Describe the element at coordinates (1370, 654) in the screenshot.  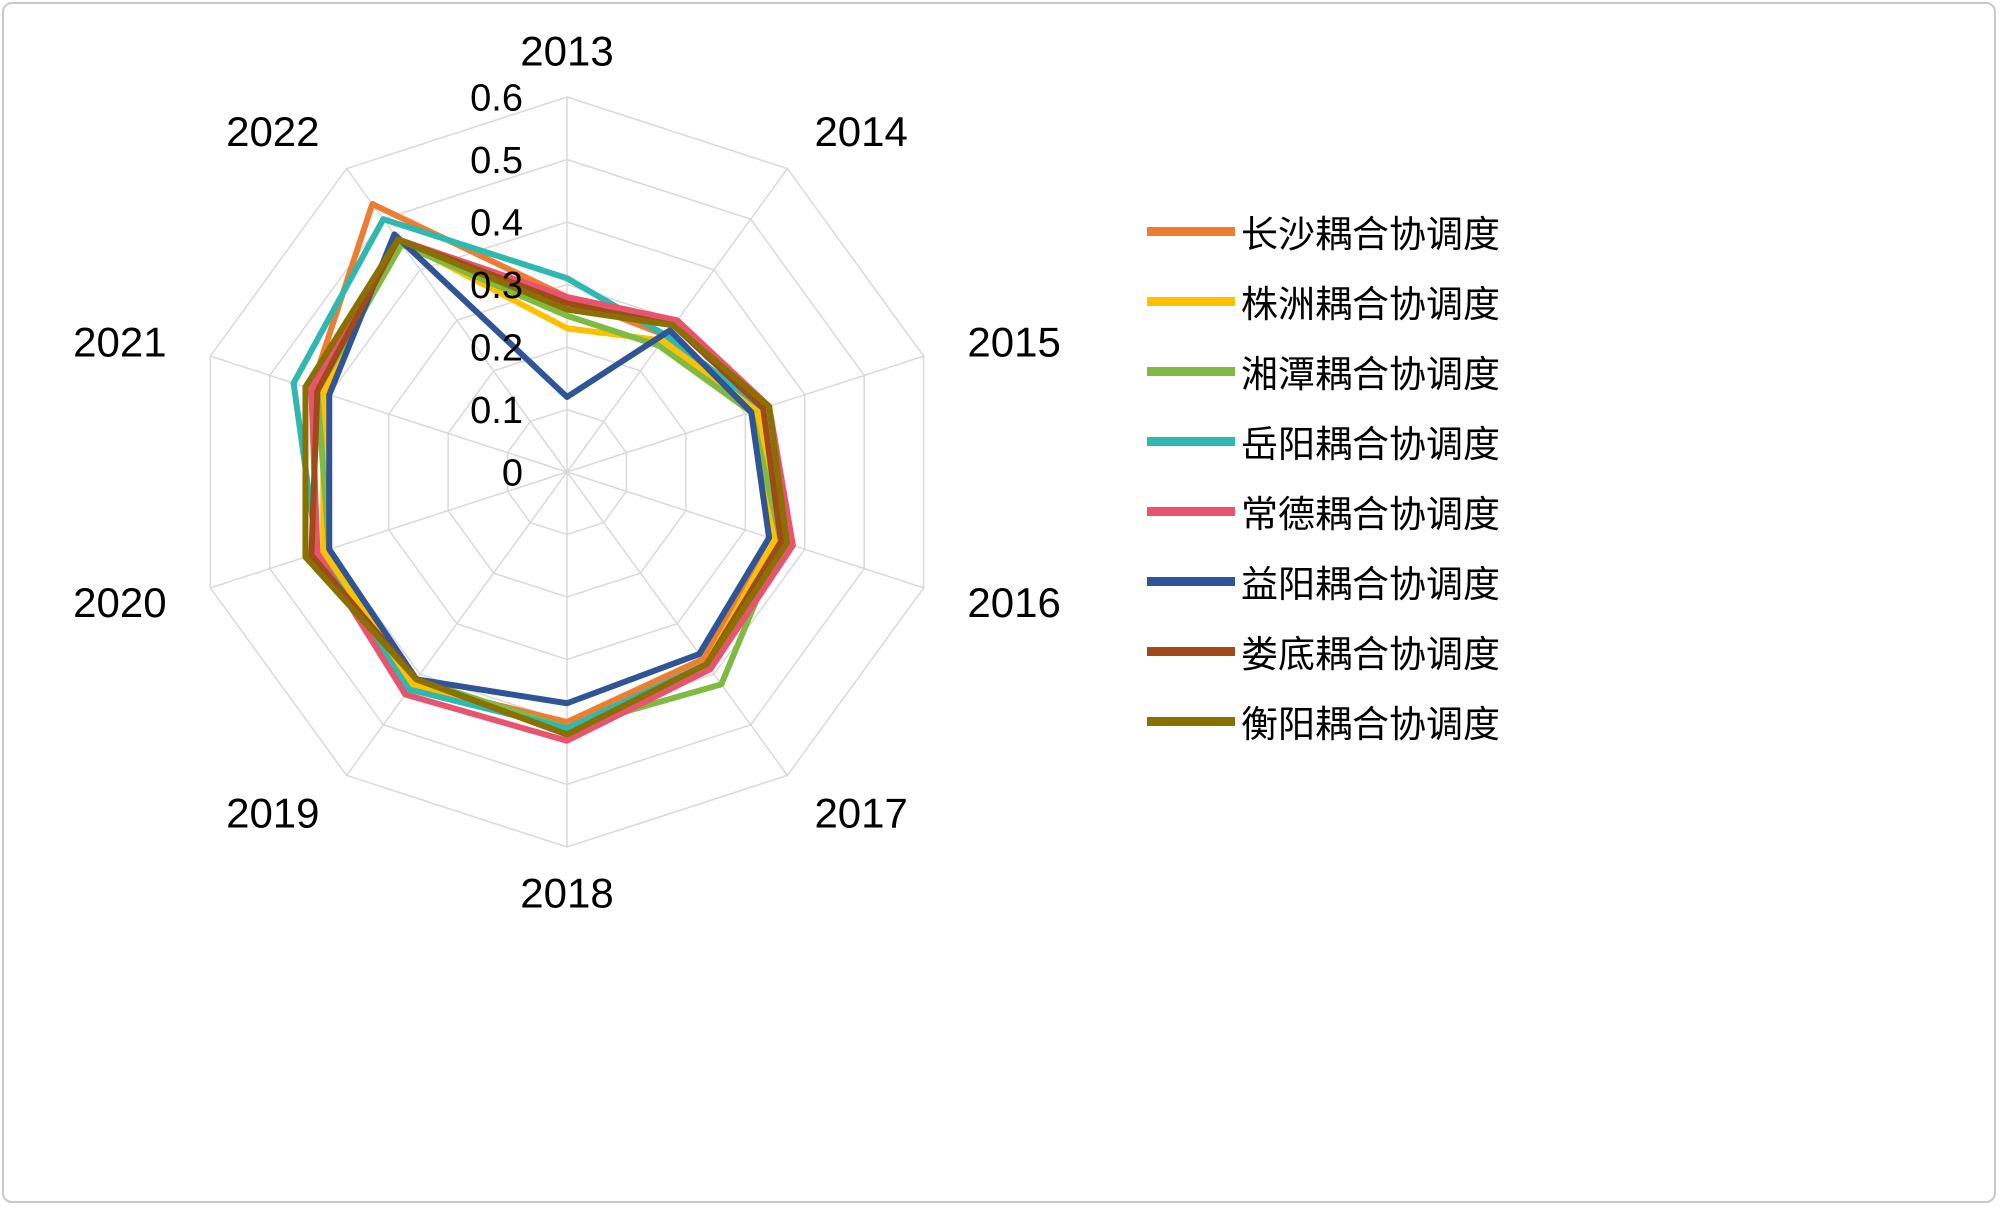
I see `legend-label: 娄底耦合协调度` at that location.